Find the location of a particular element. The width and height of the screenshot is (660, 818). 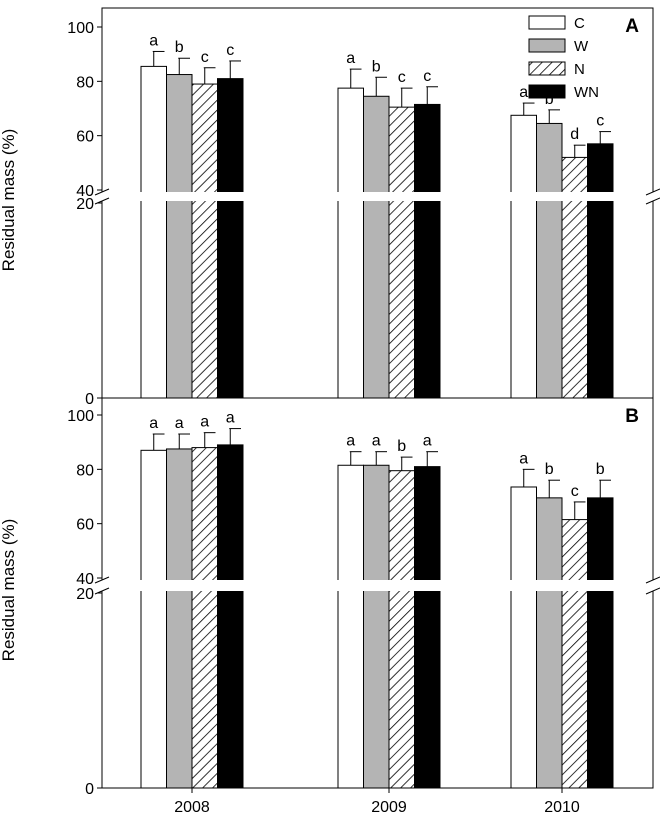

legend-label: N is located at coordinates (579, 69).